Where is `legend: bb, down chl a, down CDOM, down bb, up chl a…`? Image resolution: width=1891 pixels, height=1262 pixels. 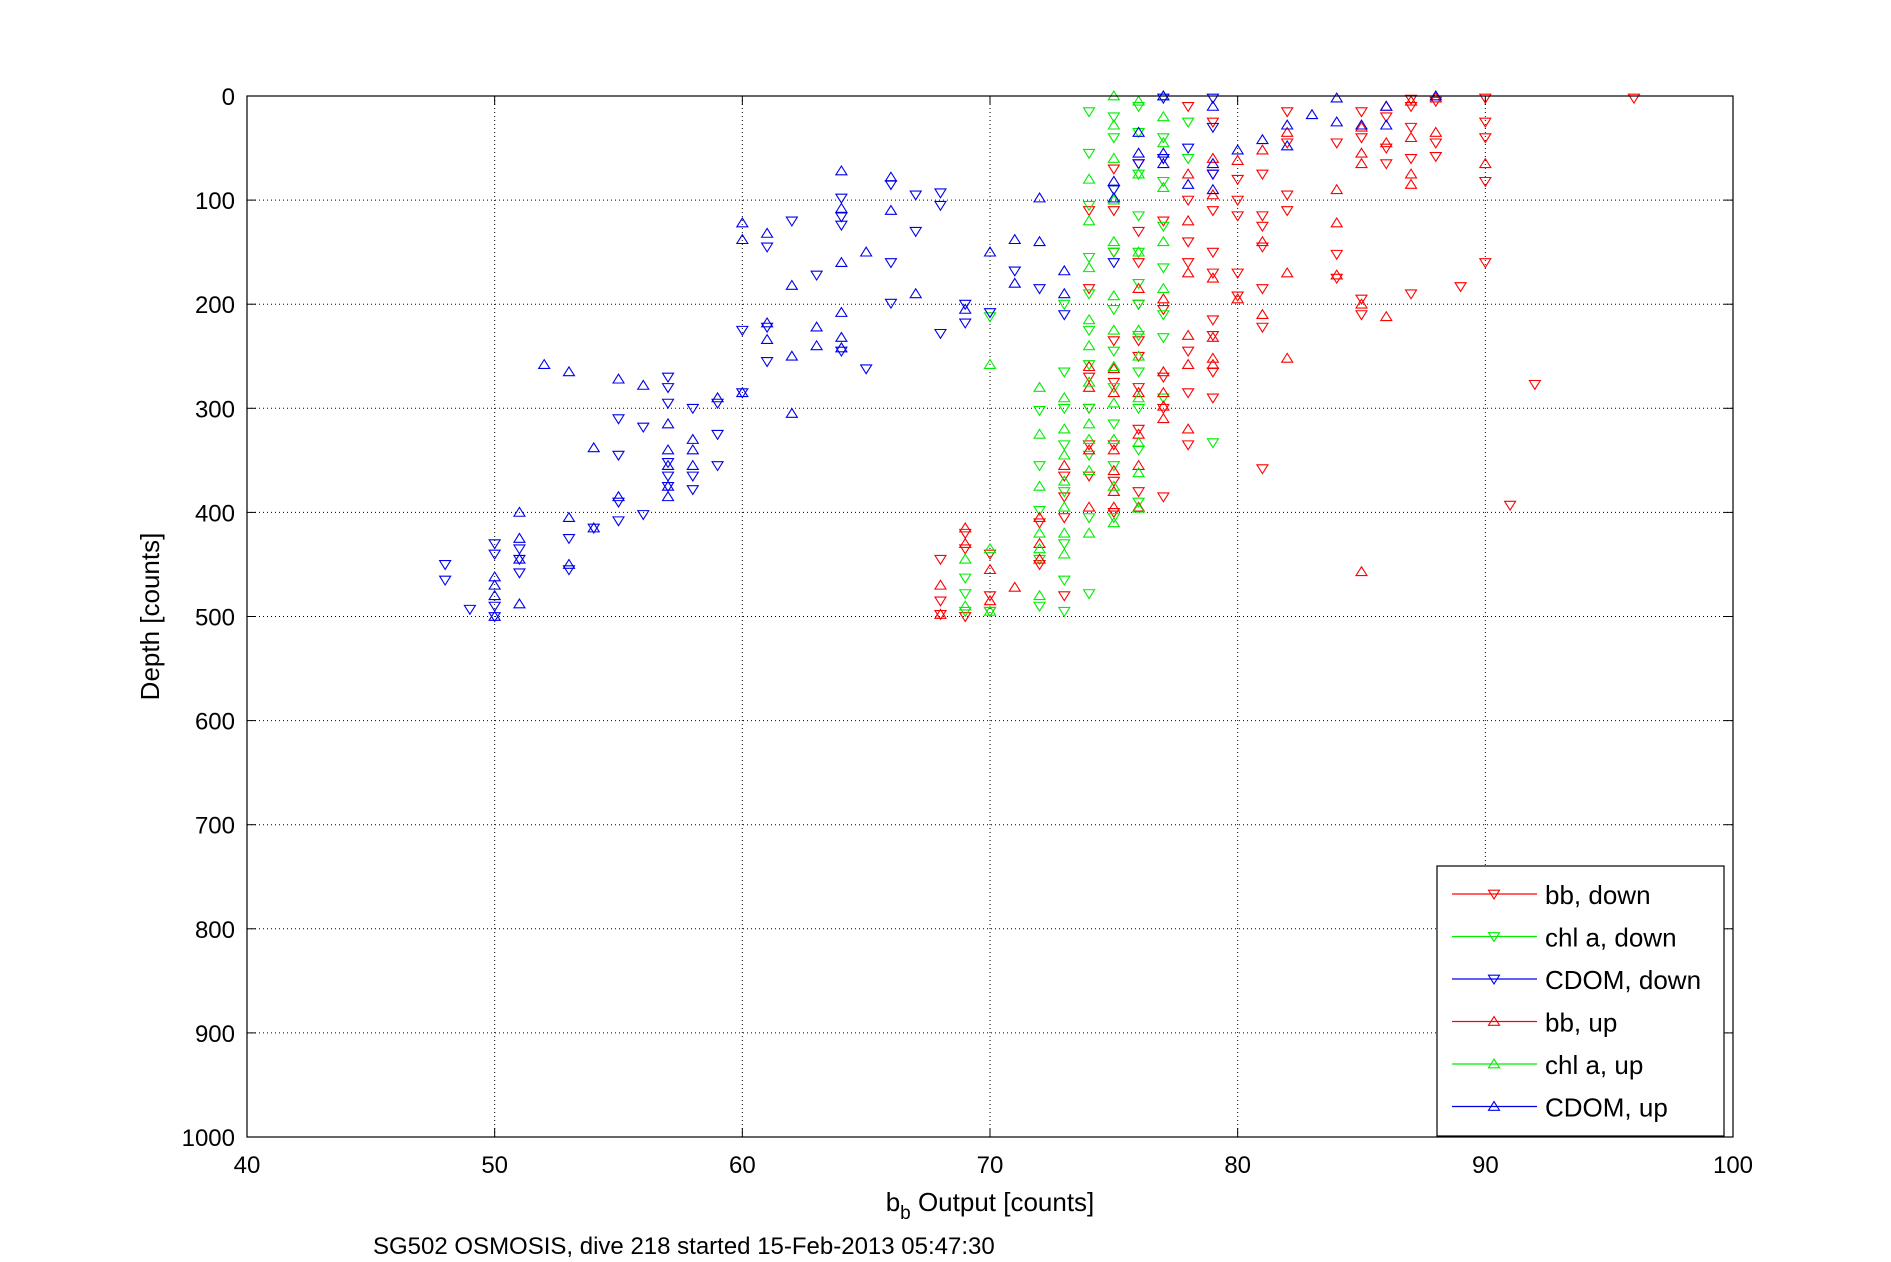 legend: bb, down chl a, down CDOM, down bb, up chl a… is located at coordinates (1580, 1001).